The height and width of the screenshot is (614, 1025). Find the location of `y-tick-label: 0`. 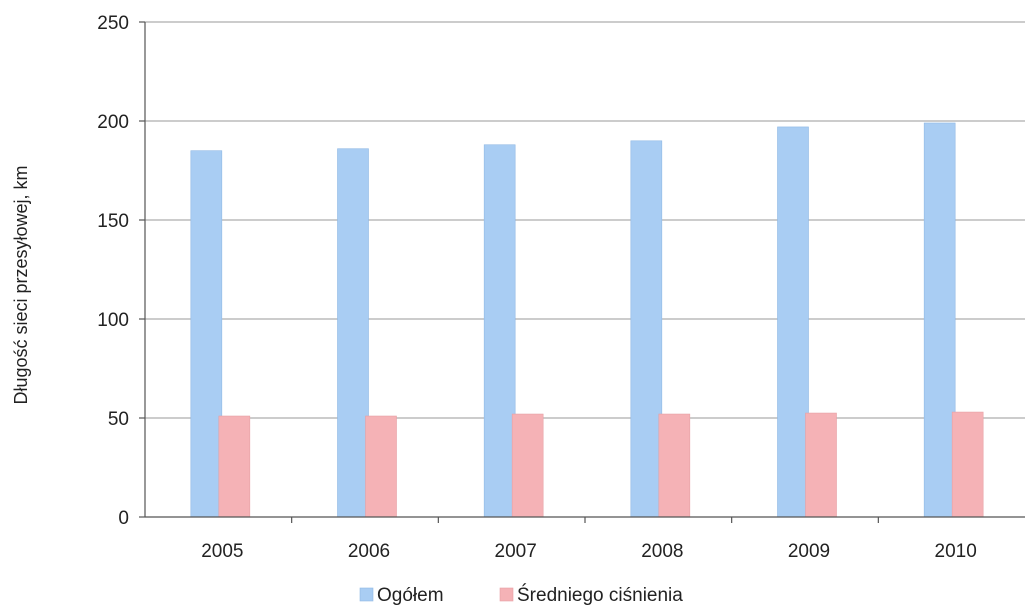

y-tick-label: 0 is located at coordinates (123, 518).